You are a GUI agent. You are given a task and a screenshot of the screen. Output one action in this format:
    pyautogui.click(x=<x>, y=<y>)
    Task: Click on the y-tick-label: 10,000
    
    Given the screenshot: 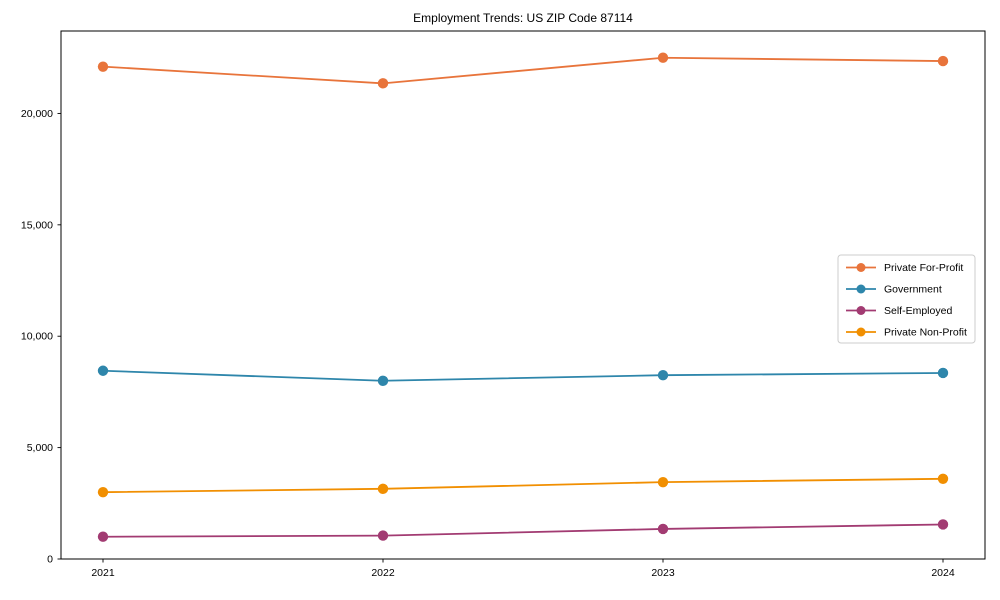 What is the action you would take?
    pyautogui.click(x=37, y=337)
    